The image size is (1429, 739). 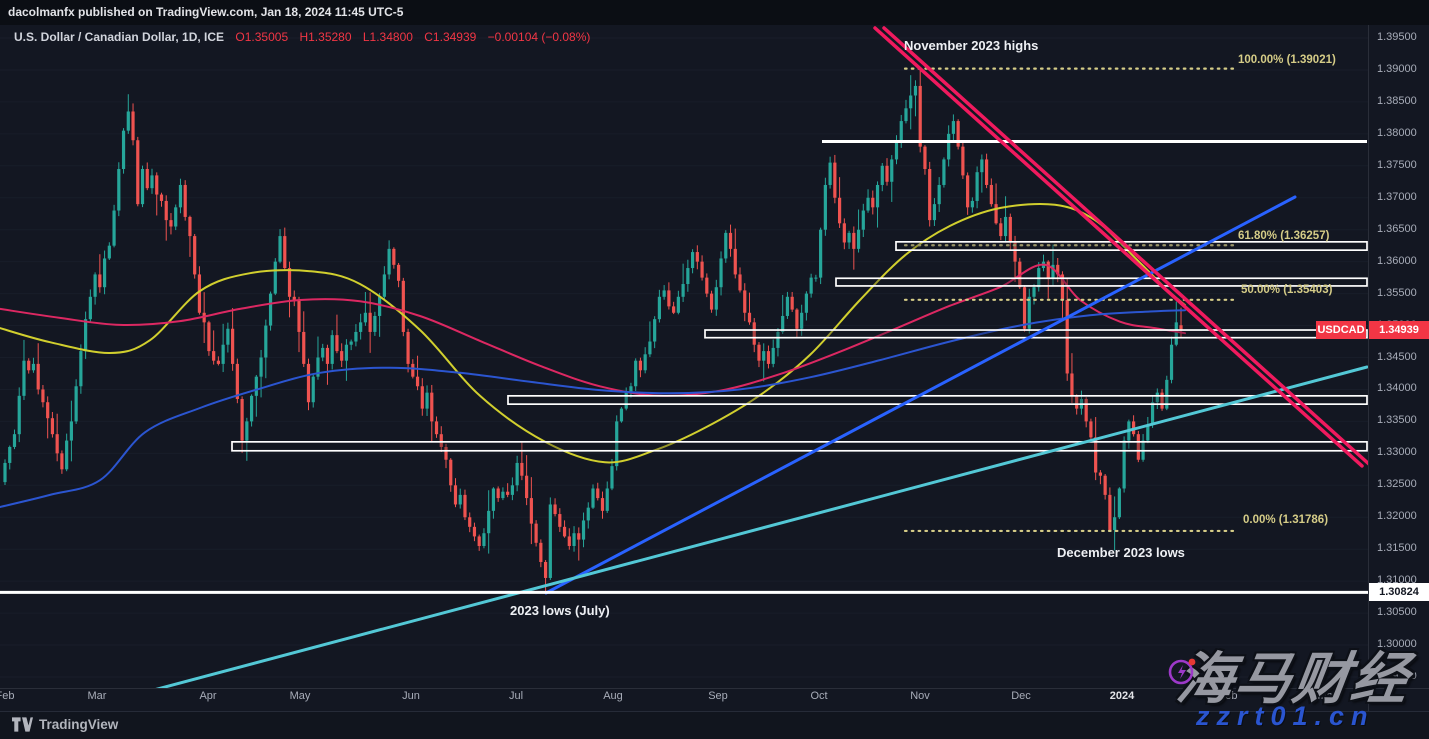 I want to click on zone-1.3390-1.3377, so click(x=937, y=399).